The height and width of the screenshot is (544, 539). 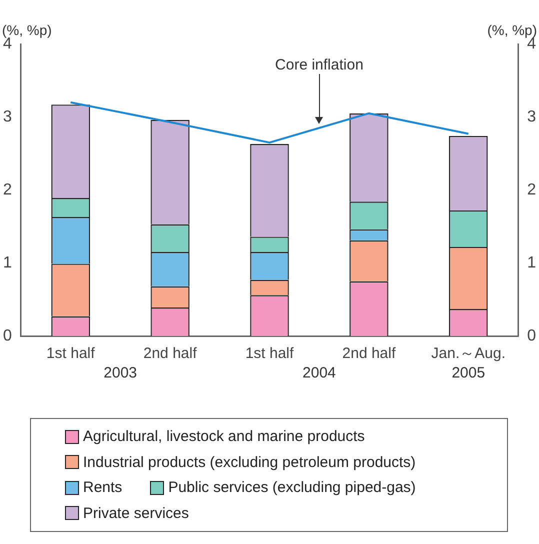 I want to click on text: 2004, so click(x=319, y=373).